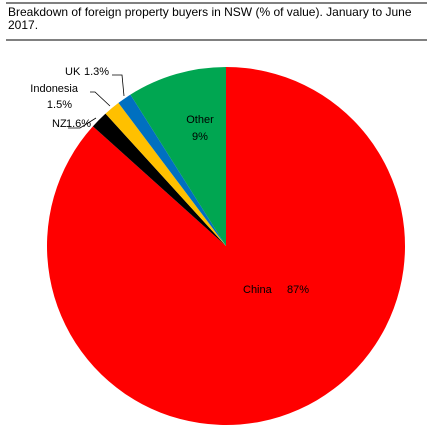  I want to click on slice-label: NZ, so click(59, 124).